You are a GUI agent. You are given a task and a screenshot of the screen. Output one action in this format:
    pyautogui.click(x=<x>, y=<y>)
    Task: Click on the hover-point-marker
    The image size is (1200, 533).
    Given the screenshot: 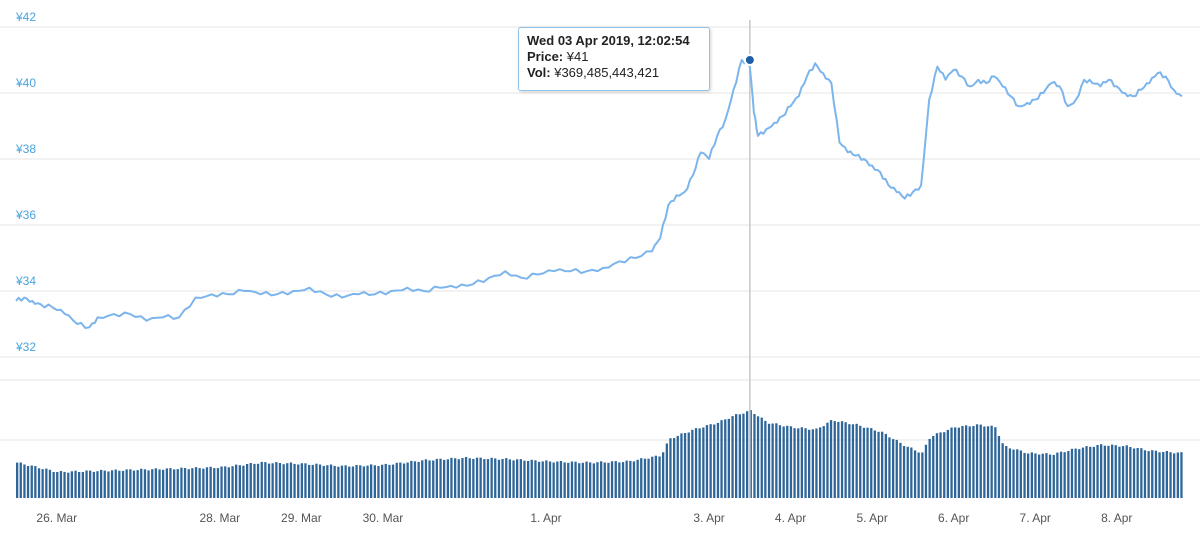 What is the action you would take?
    pyautogui.click(x=749, y=60)
    